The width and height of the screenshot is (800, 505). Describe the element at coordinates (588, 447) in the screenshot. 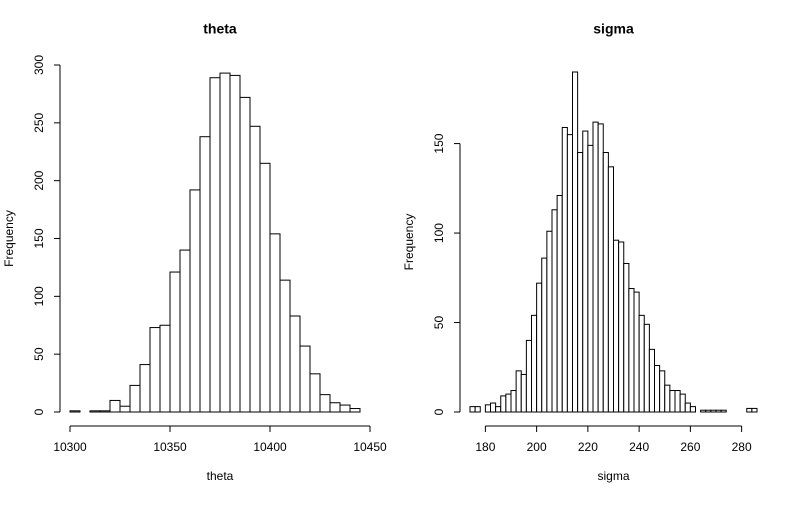

I see `x-tick-label: 220` at that location.